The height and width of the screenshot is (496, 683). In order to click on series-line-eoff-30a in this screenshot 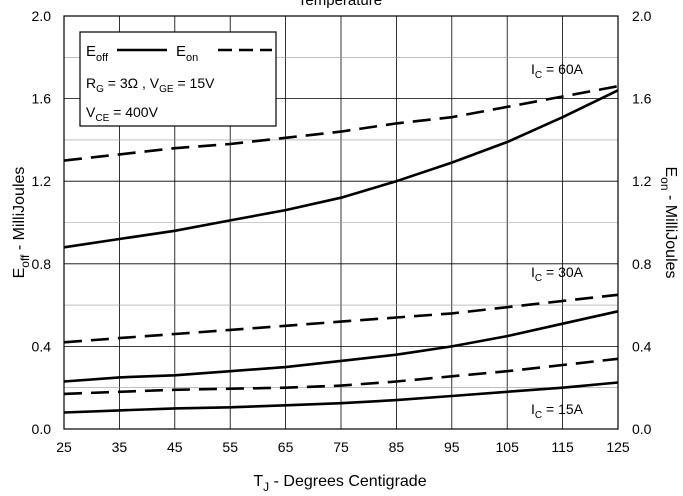, I will do `click(341, 346)`.